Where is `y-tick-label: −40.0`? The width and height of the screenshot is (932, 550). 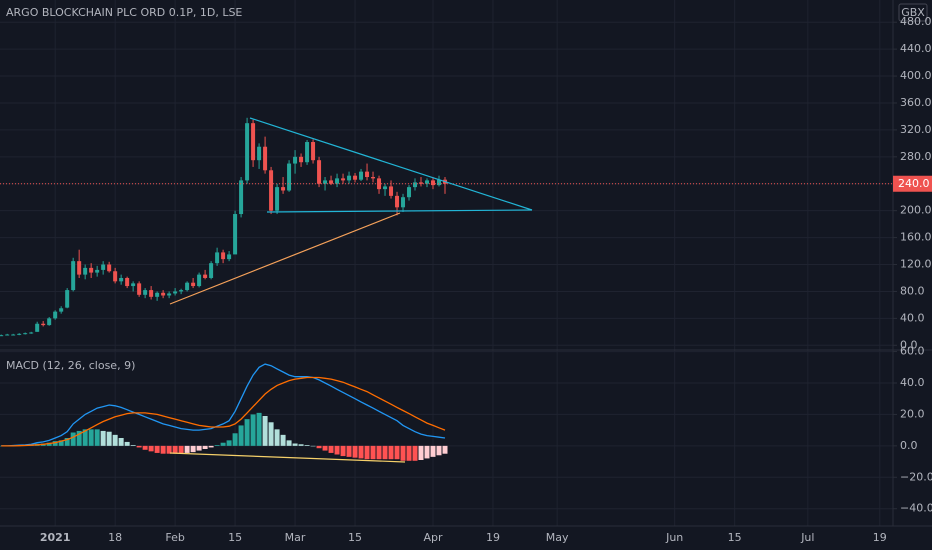 y-tick-label: −40.0 is located at coordinates (916, 508).